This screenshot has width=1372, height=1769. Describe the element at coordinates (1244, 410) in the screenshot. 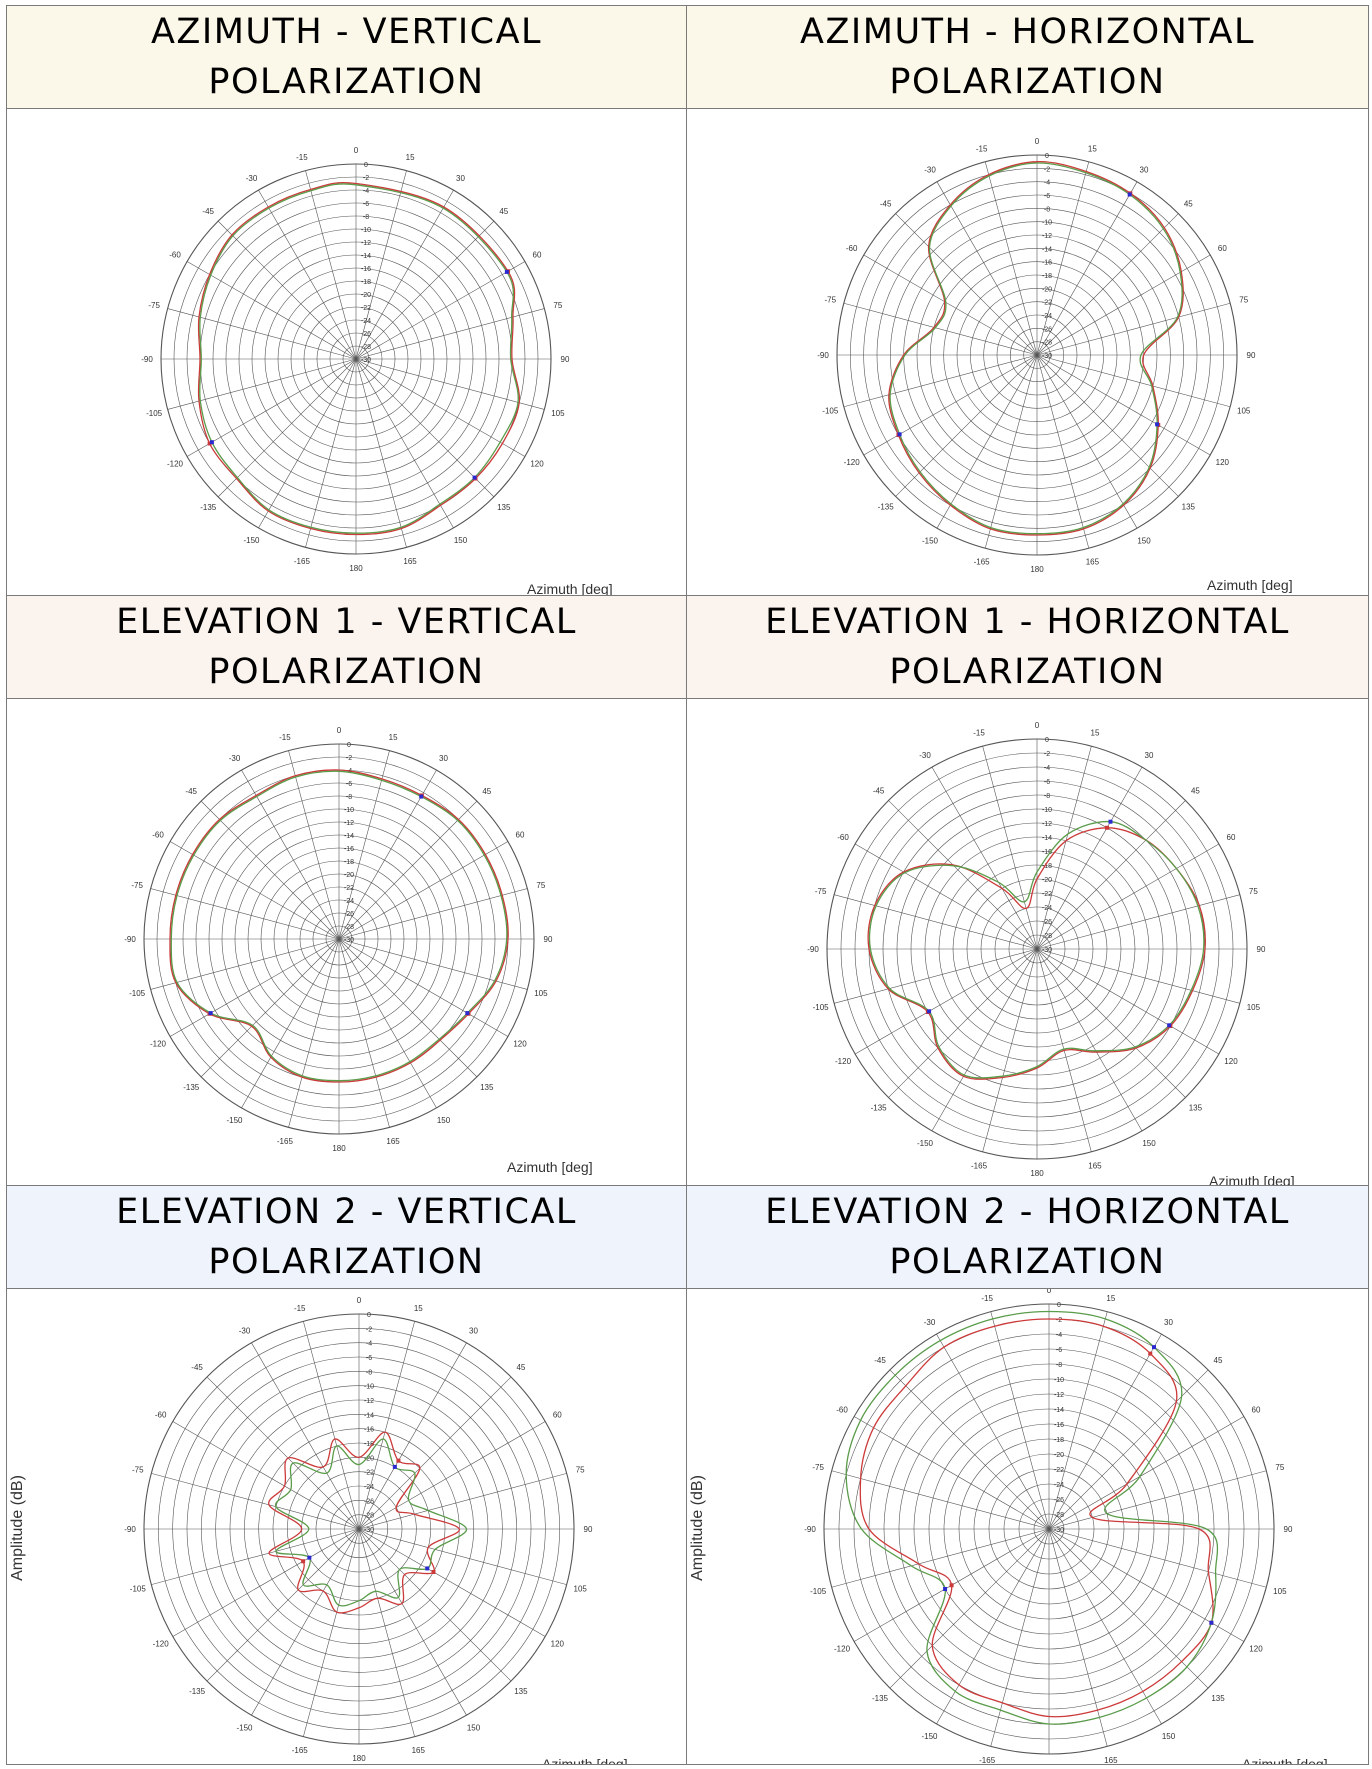

I see `angle-tick-label: 105` at that location.